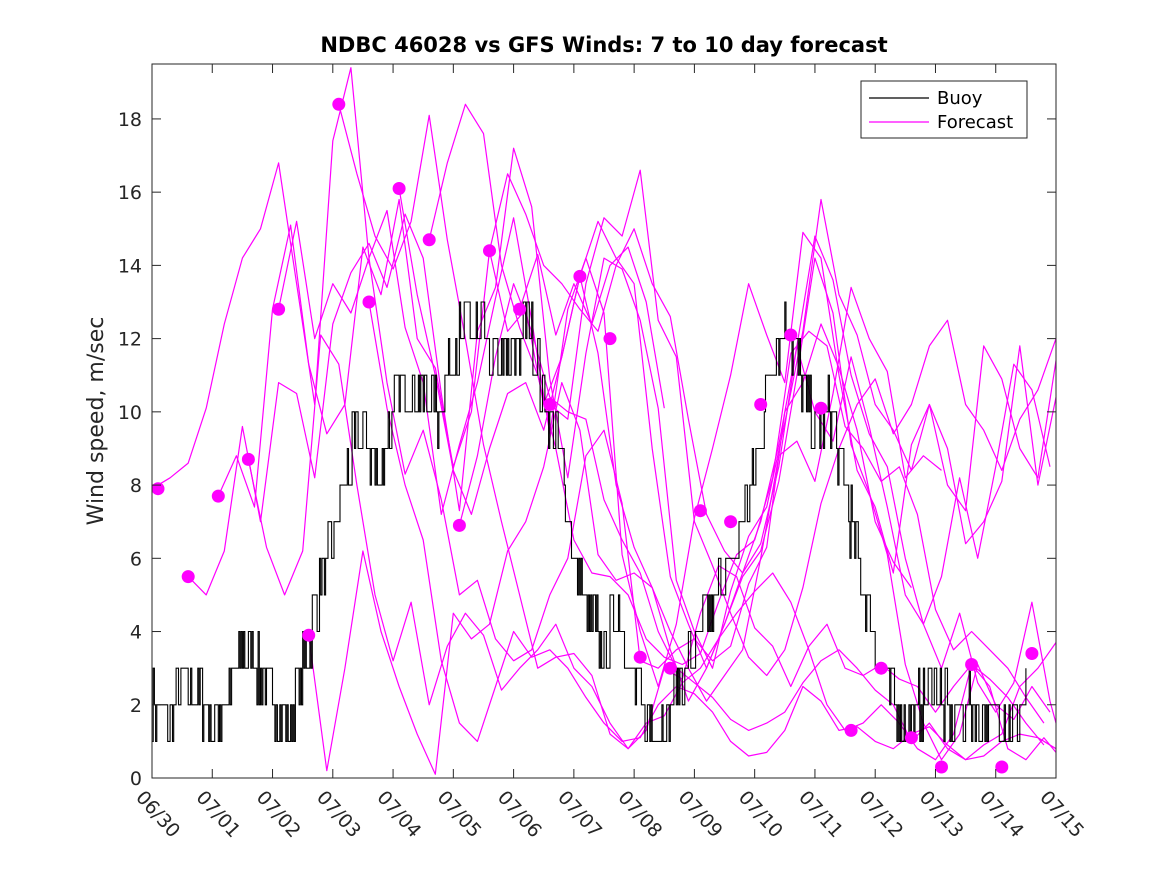  I want to click on y-tick-label: 14, so click(130, 266).